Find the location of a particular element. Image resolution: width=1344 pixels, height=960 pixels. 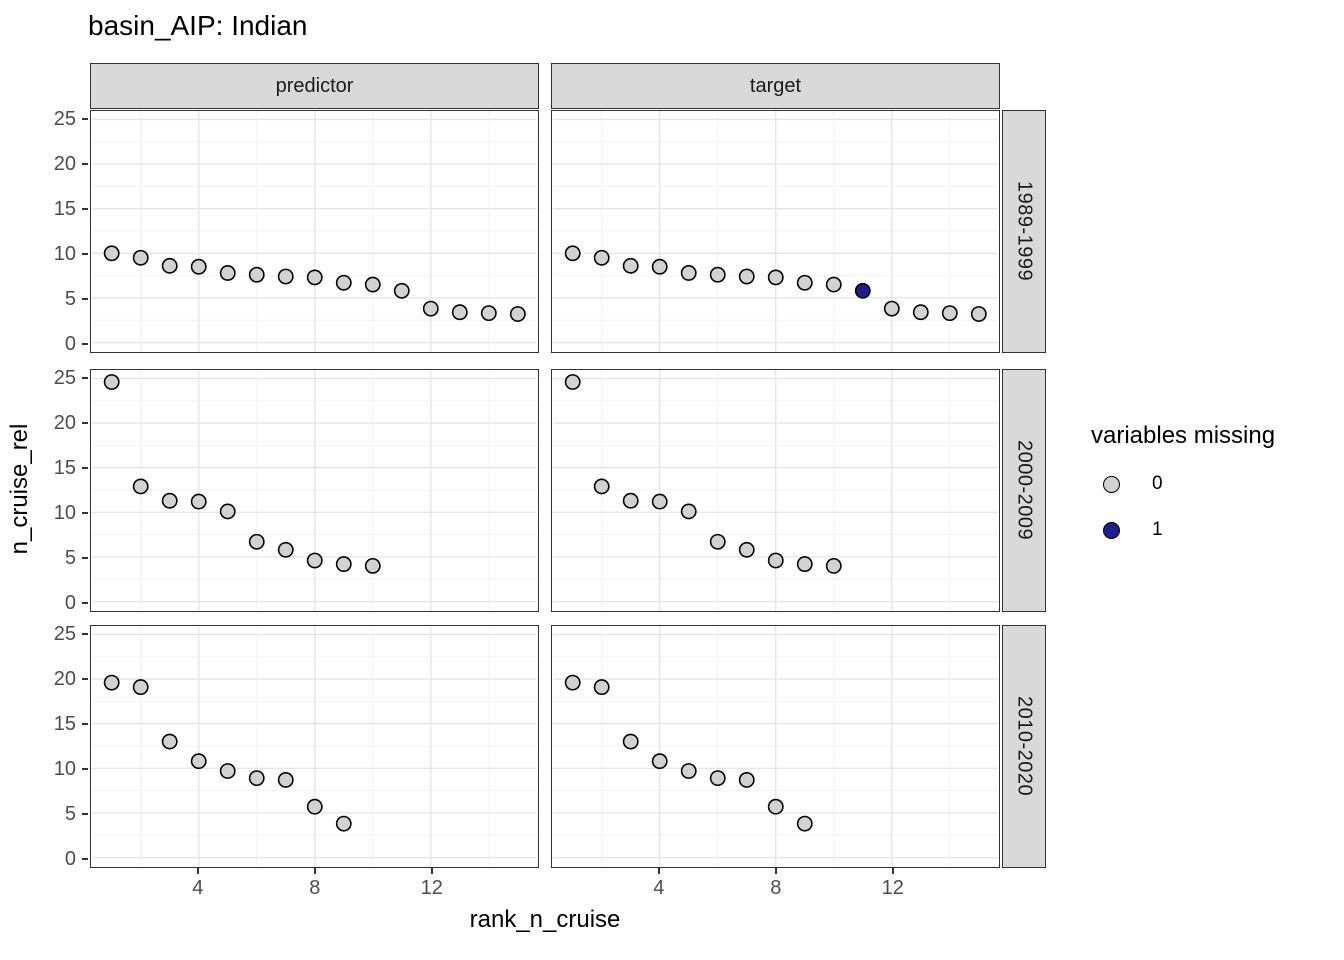

y-axis-tick-label: 25 is located at coordinates (64, 633).